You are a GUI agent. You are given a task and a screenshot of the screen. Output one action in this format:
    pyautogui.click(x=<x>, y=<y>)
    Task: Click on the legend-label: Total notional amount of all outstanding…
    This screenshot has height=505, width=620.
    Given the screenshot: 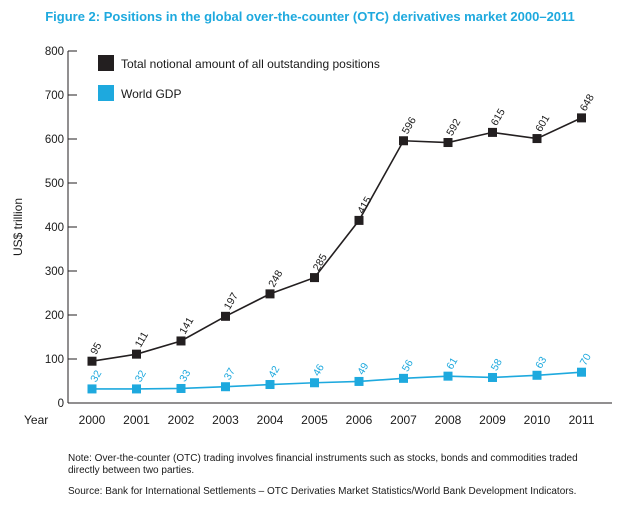 What is the action you would take?
    pyautogui.click(x=250, y=64)
    